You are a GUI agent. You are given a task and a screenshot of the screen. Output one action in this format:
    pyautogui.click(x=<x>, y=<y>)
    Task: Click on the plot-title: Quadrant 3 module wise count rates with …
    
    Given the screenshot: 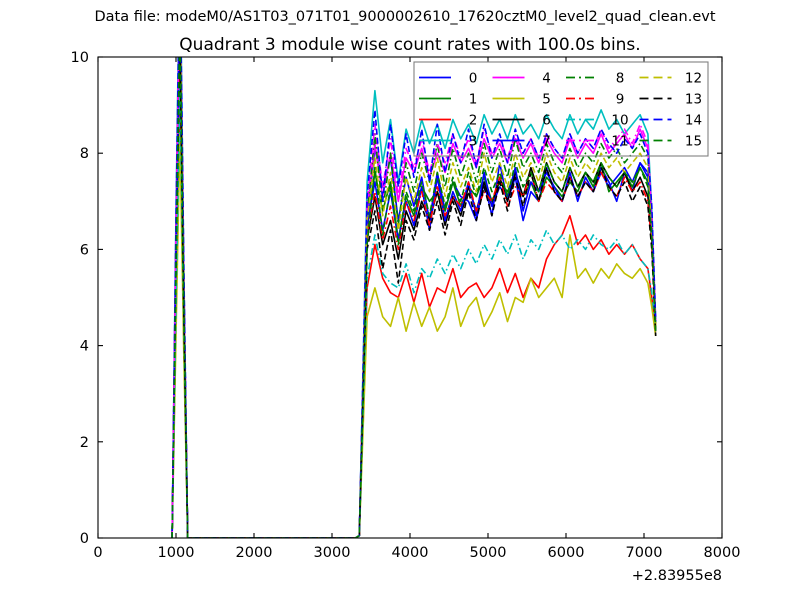 What is the action you would take?
    pyautogui.click(x=409, y=45)
    